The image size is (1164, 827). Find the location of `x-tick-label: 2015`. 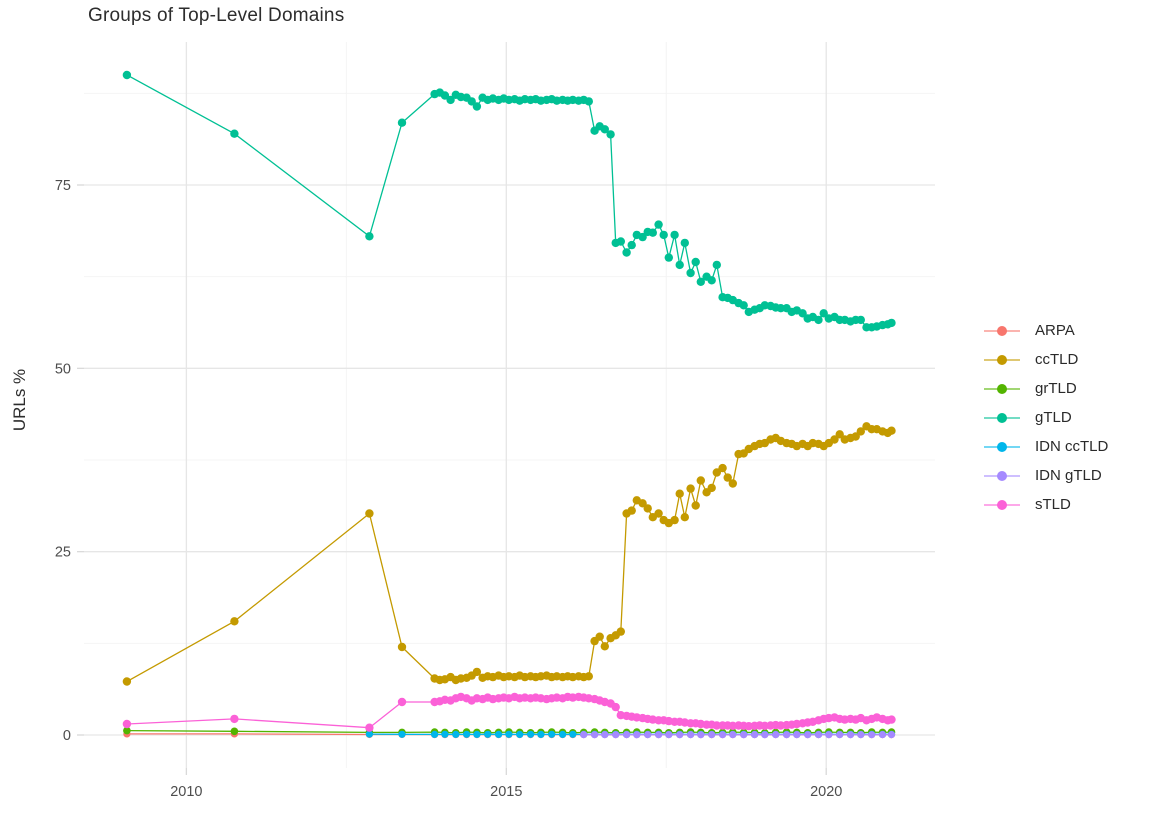

x-tick-label: 2015 is located at coordinates (506, 792).